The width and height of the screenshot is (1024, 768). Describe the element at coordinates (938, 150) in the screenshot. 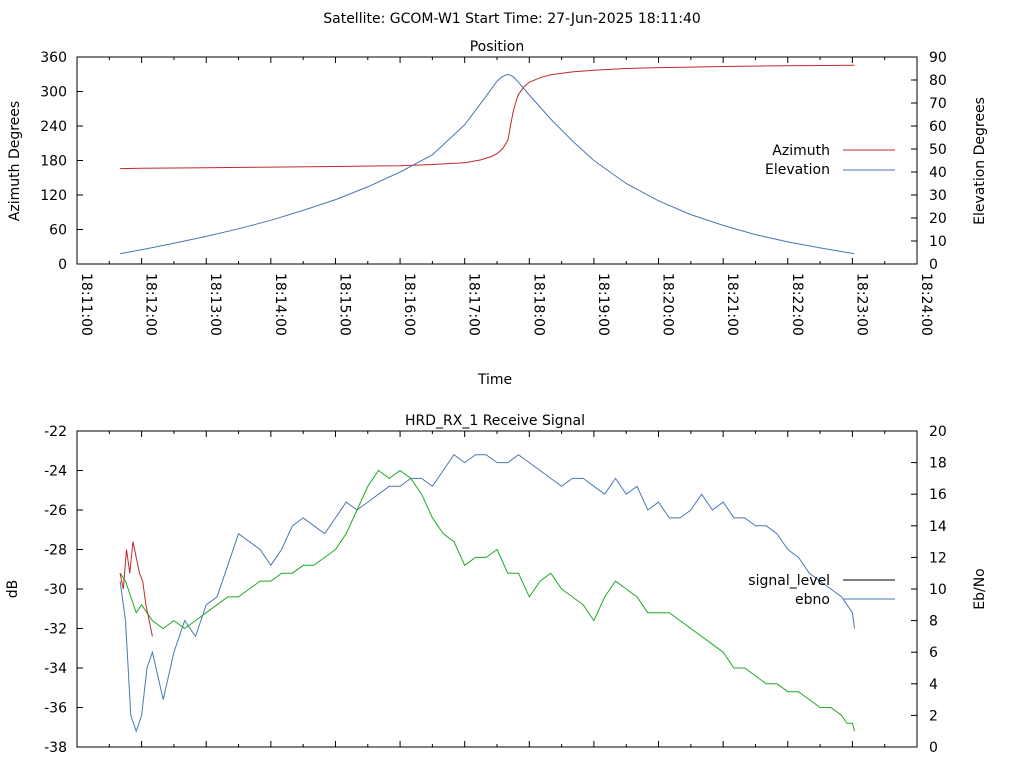

I see `y2-tick-label: 50` at that location.